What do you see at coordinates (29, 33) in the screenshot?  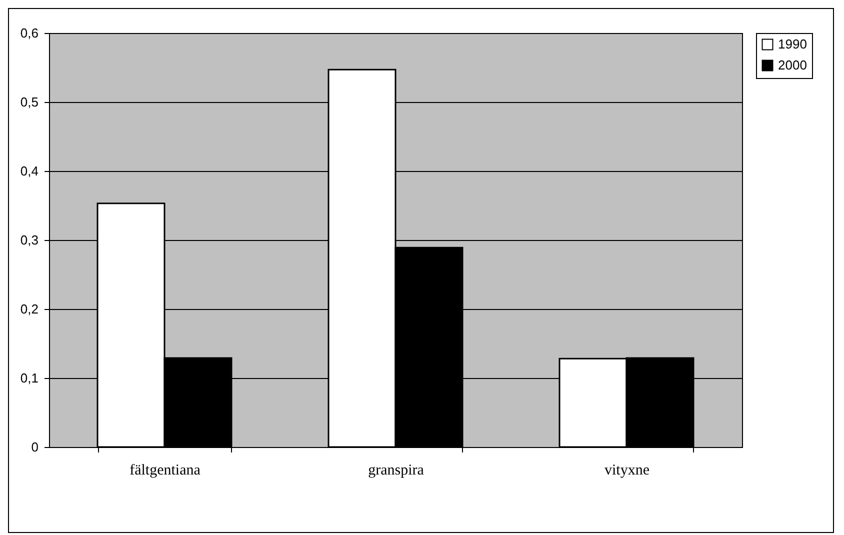 I see `y-tick-label: 0,6` at bounding box center [29, 33].